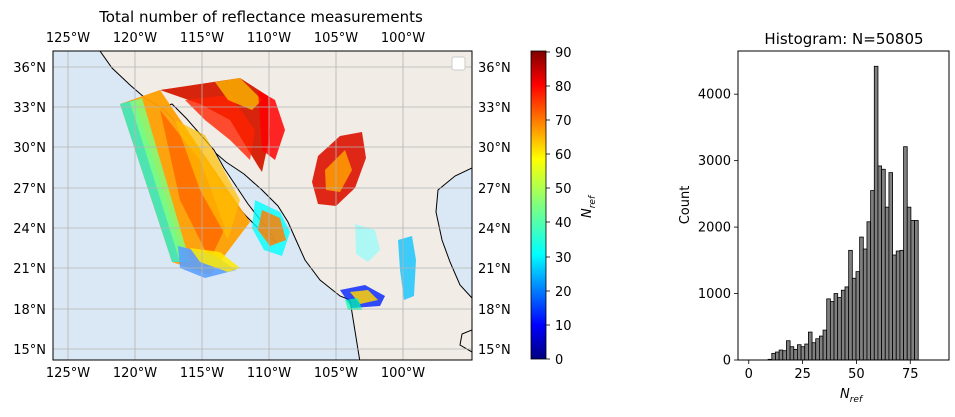  What do you see at coordinates (563, 223) in the screenshot?
I see `colorbar-tick-label: 40` at bounding box center [563, 223].